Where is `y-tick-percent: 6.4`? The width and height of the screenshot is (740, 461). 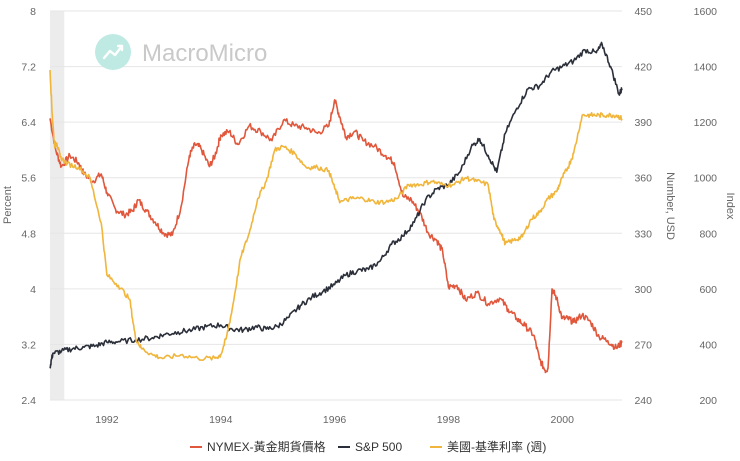 y-tick-percent: 6.4 is located at coordinates (28, 123).